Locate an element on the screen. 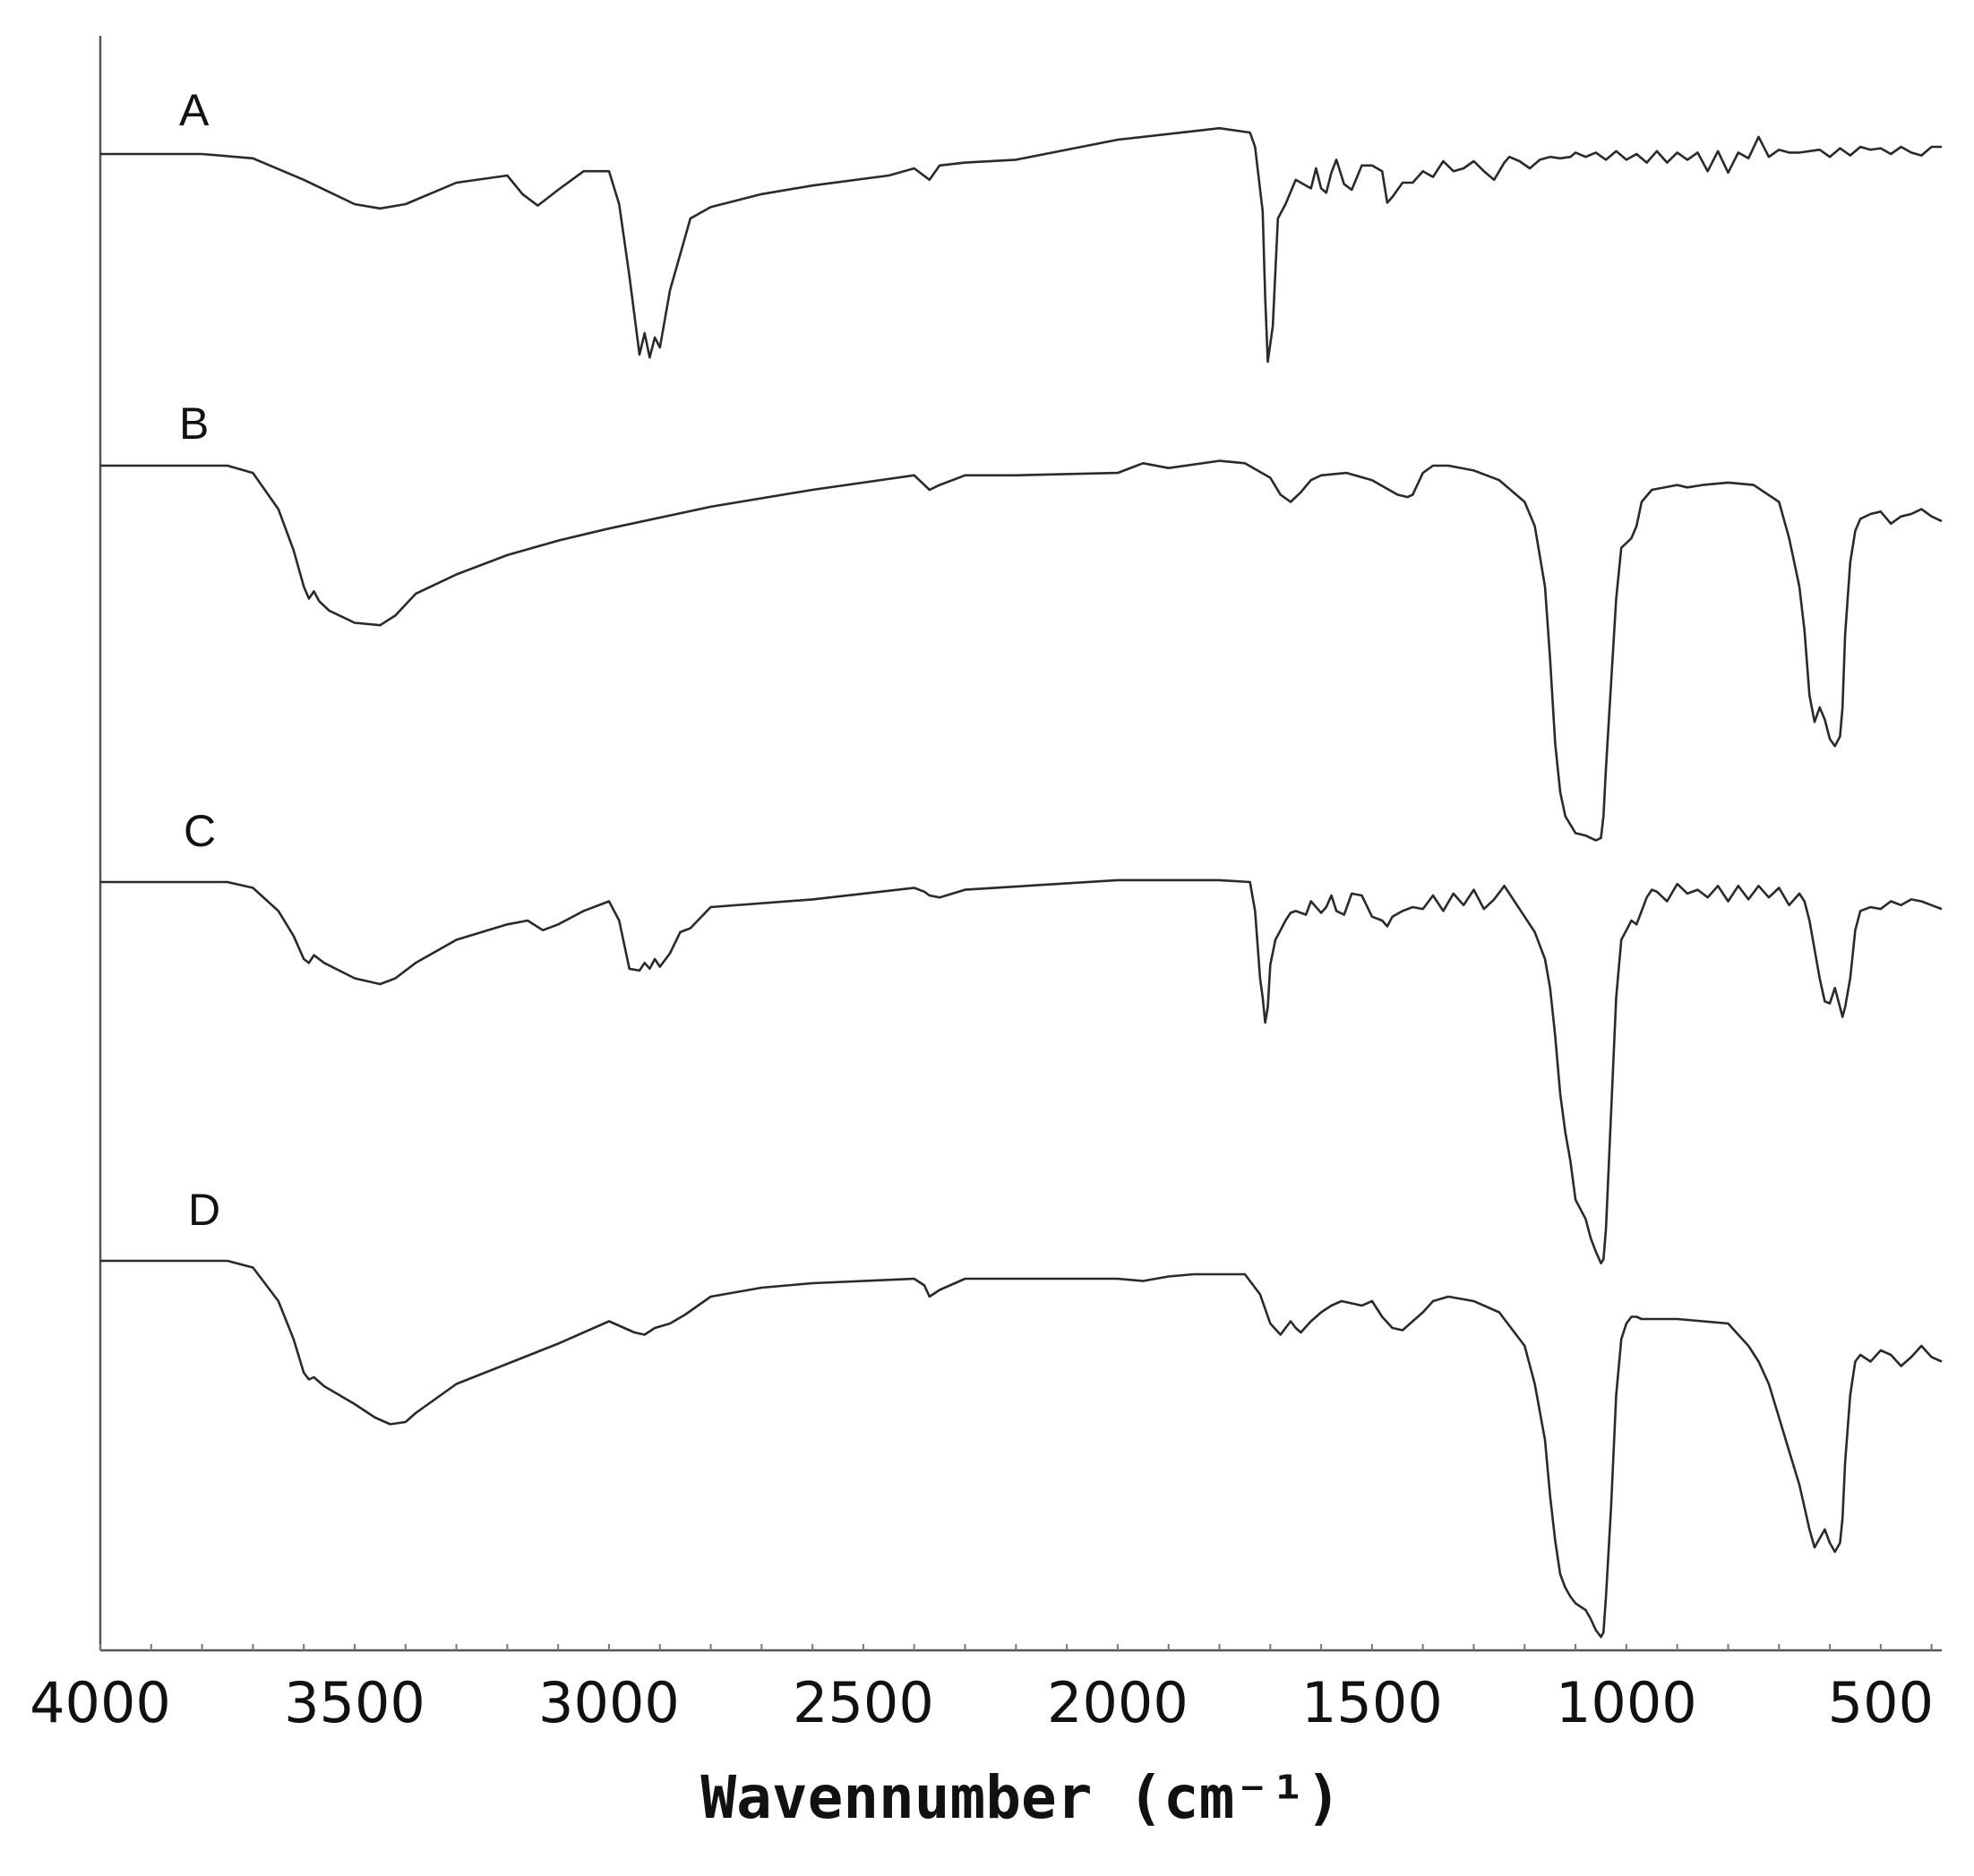  spectrum-label-a: A is located at coordinates (194, 110).